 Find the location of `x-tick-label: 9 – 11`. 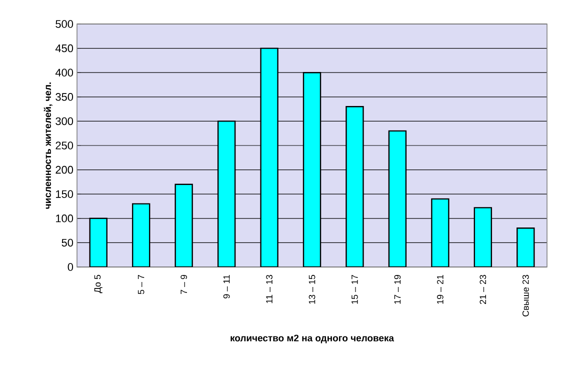

x-tick-label: 9 – 11 is located at coordinates (226, 286).